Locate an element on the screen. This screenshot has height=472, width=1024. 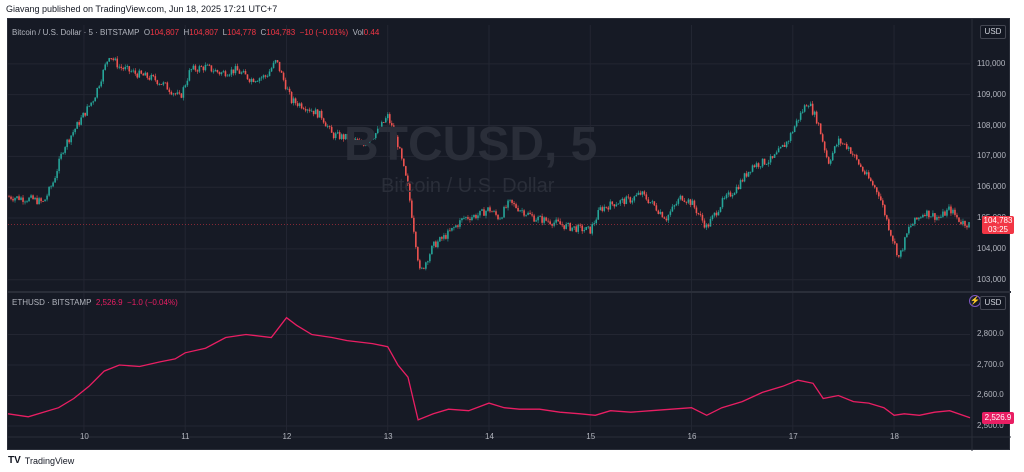
btc-y-tick: 104,000 is located at coordinates (991, 248).